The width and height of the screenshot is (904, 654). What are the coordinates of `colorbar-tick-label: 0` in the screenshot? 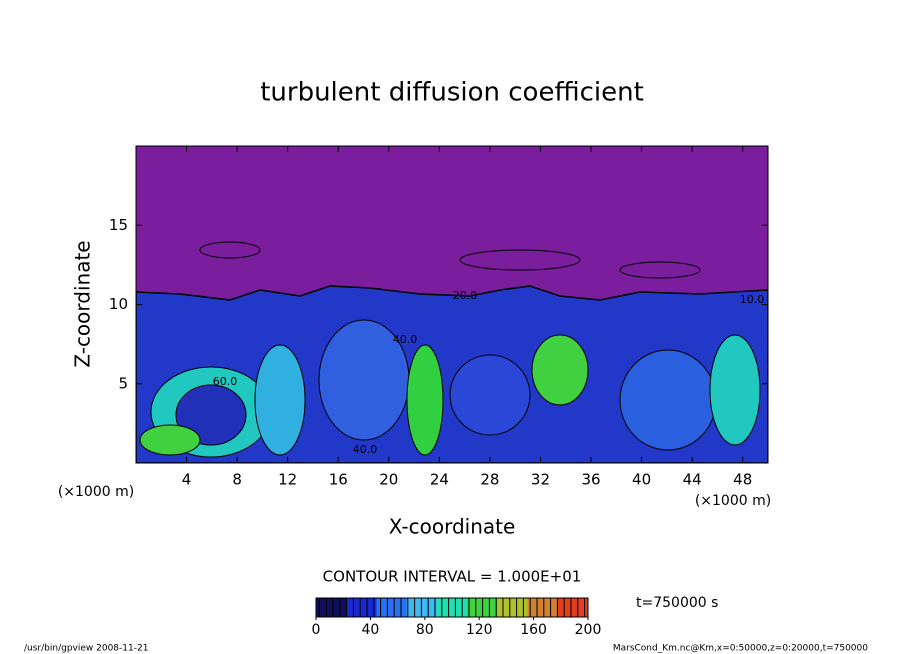 It's located at (316, 630).